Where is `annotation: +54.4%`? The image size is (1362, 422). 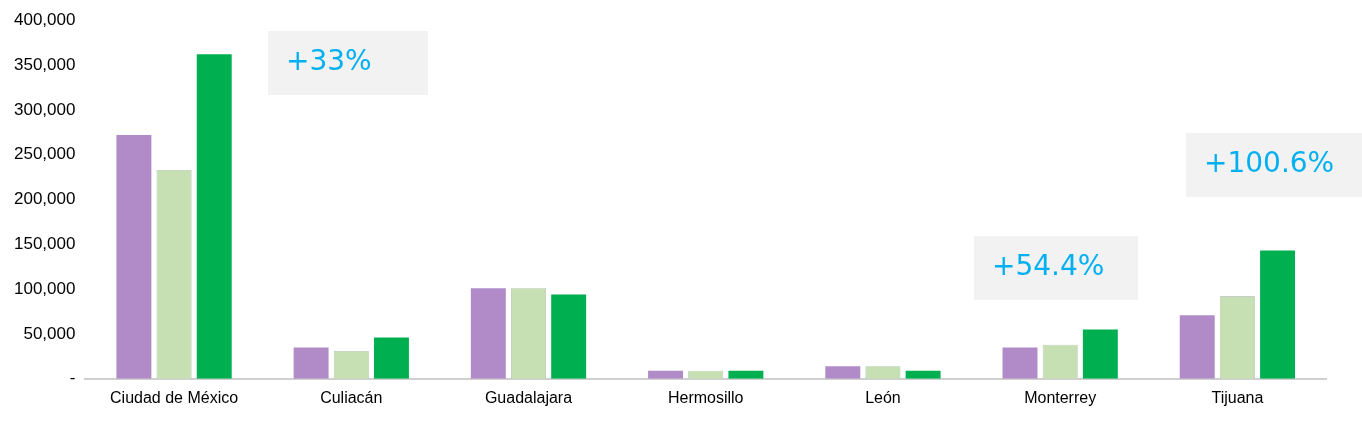
annotation: +54.4% is located at coordinates (1048, 266).